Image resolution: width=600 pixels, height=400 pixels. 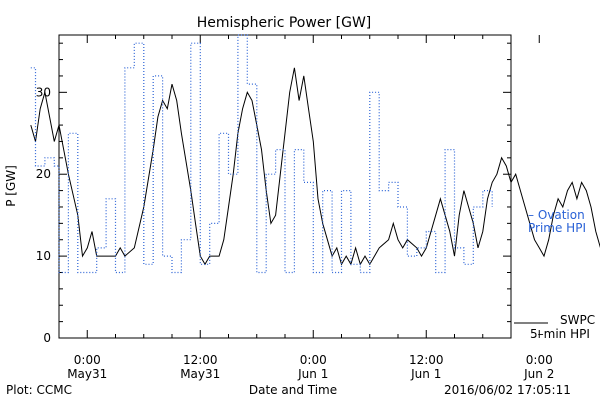 I want to click on legend-ovation-line1: – Ovation, so click(x=556, y=215).